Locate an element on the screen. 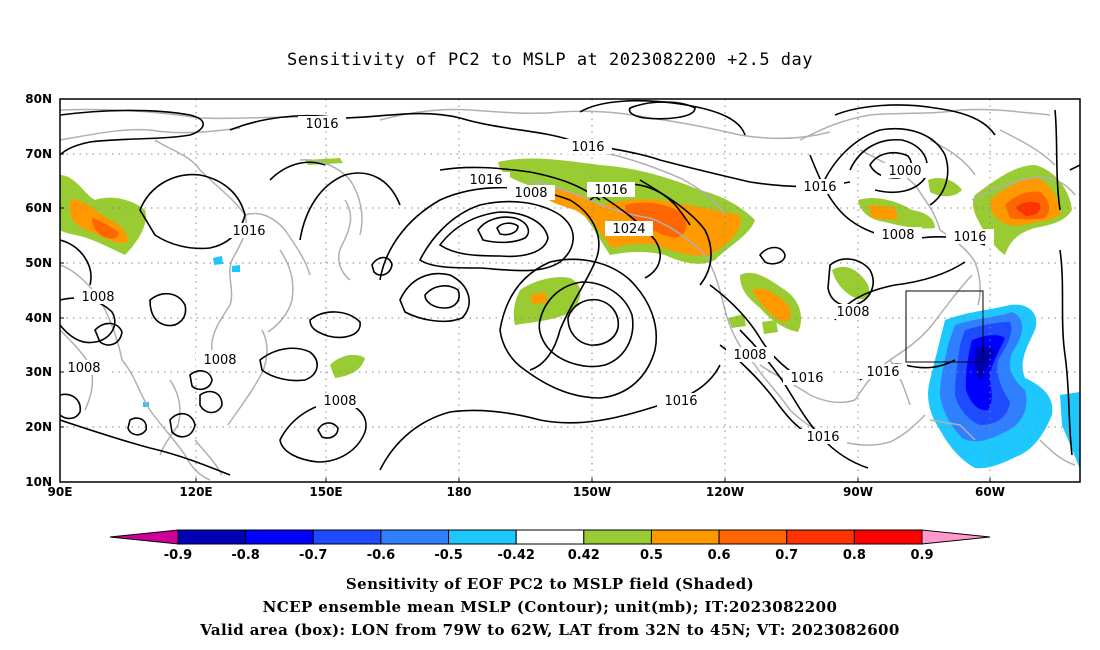 The height and width of the screenshot is (650, 1100). colorbar-label: 0.9 is located at coordinates (921, 555).